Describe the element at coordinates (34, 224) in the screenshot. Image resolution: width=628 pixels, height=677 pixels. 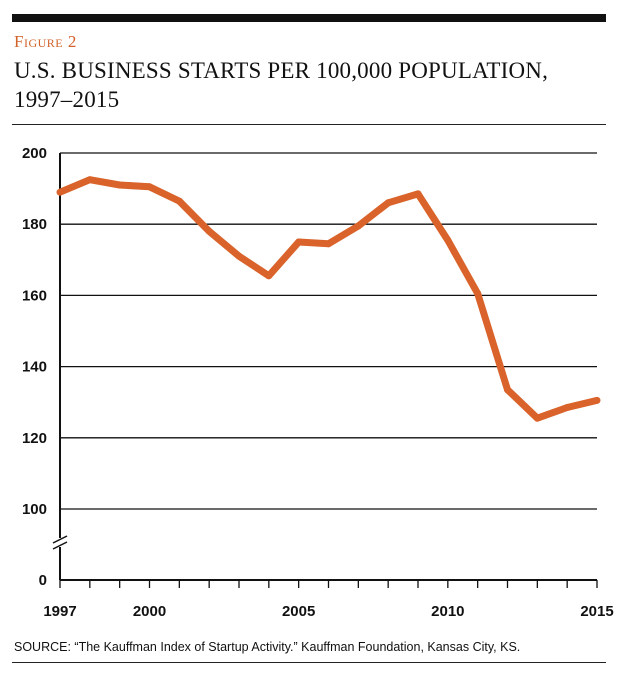
I see `y-tick-label-180: 180` at that location.